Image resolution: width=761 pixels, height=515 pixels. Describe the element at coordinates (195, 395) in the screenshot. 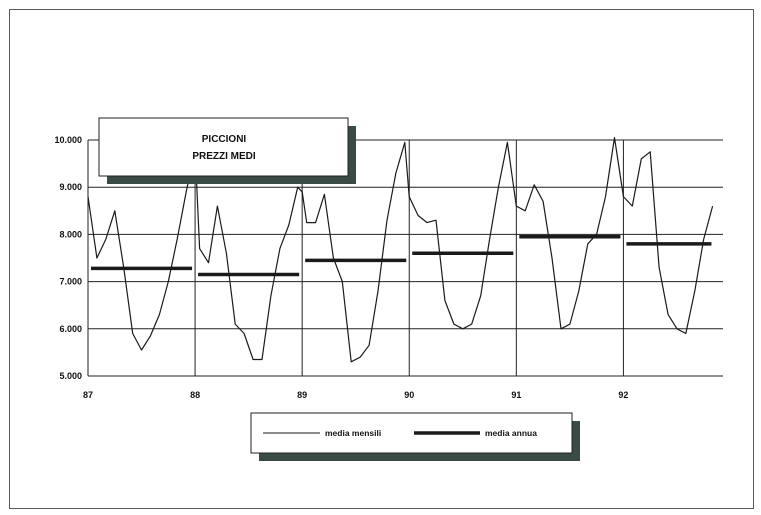

I see `x-tick-label: 88` at that location.